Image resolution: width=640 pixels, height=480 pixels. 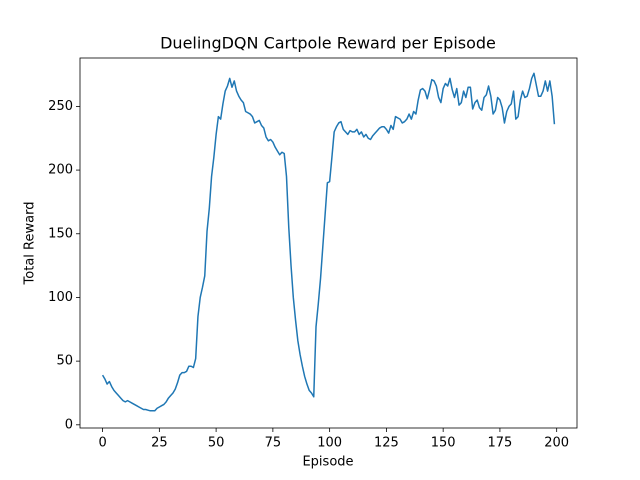 What do you see at coordinates (443, 443) in the screenshot?
I see `x-tick-label: 150` at bounding box center [443, 443].